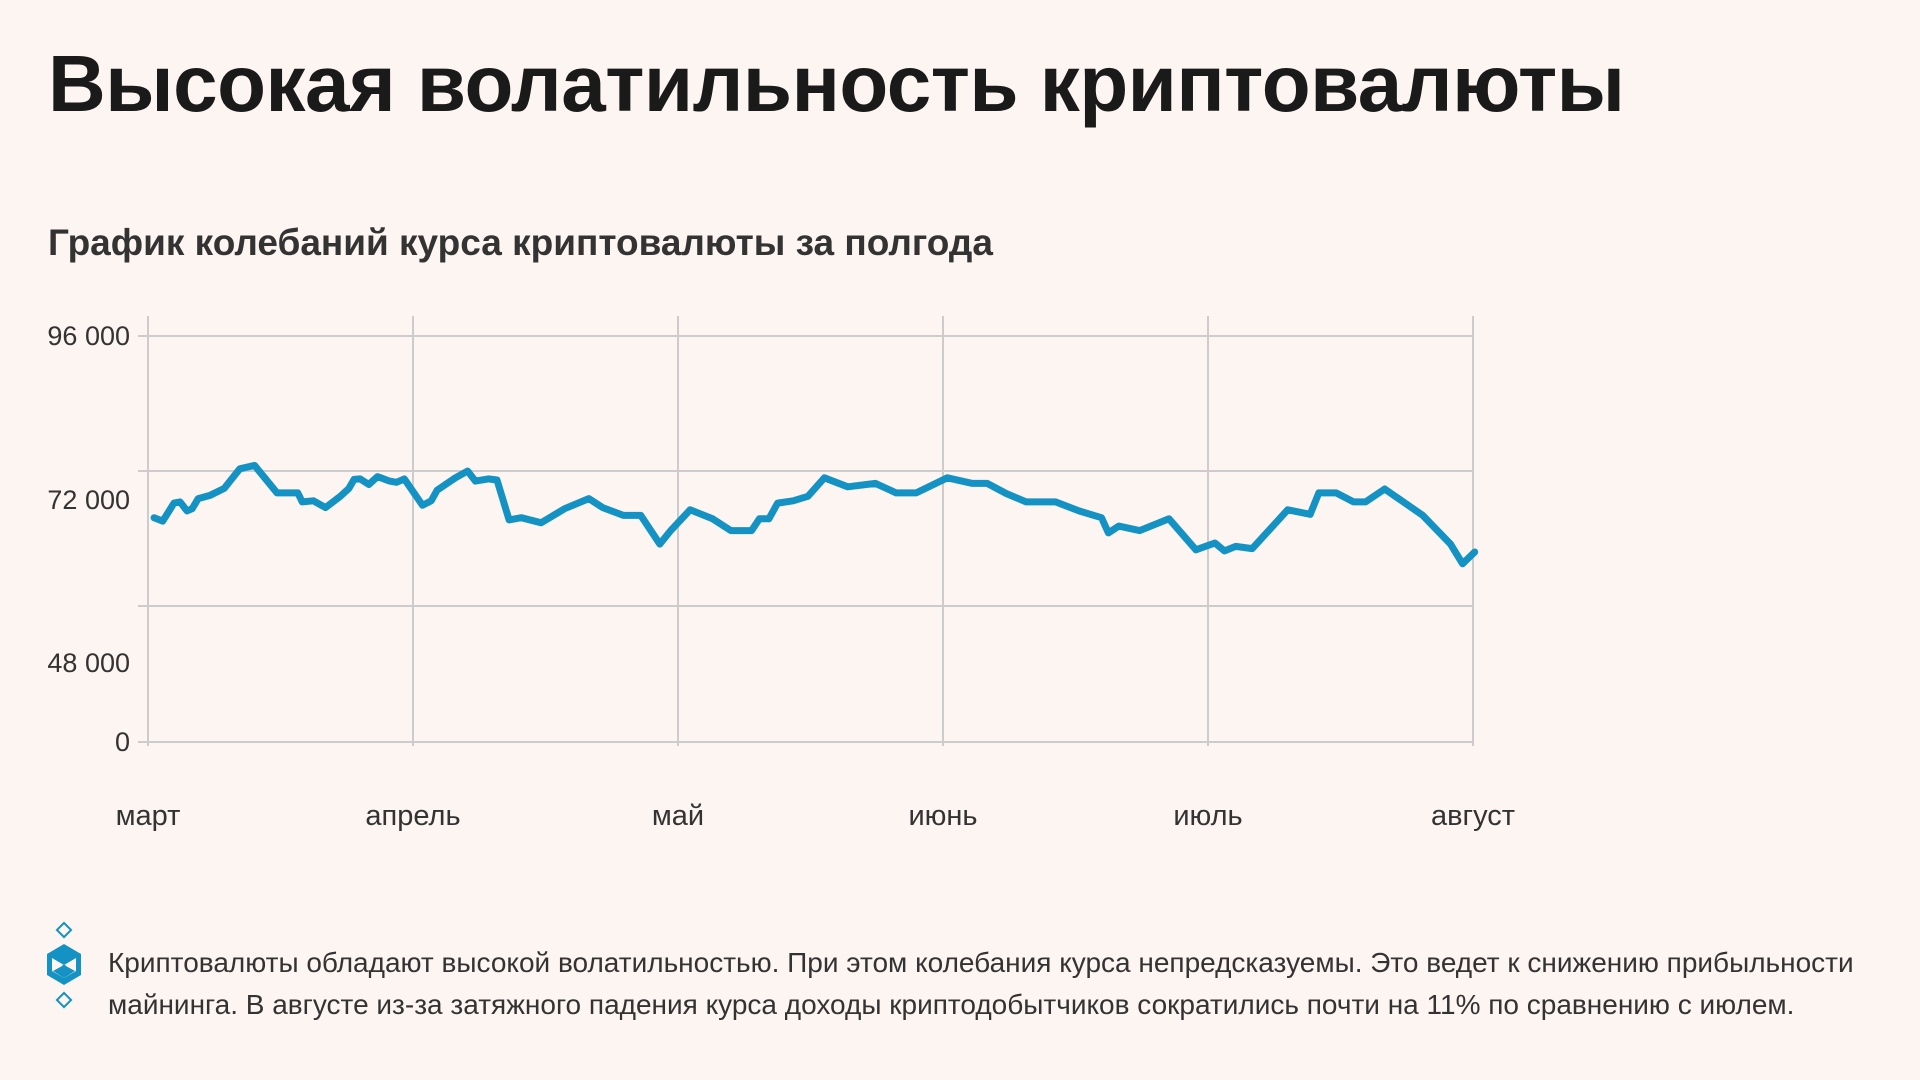 This screenshot has height=1080, width=1920. Describe the element at coordinates (1207, 816) in the screenshot. I see `x-tick-label: июль` at that location.